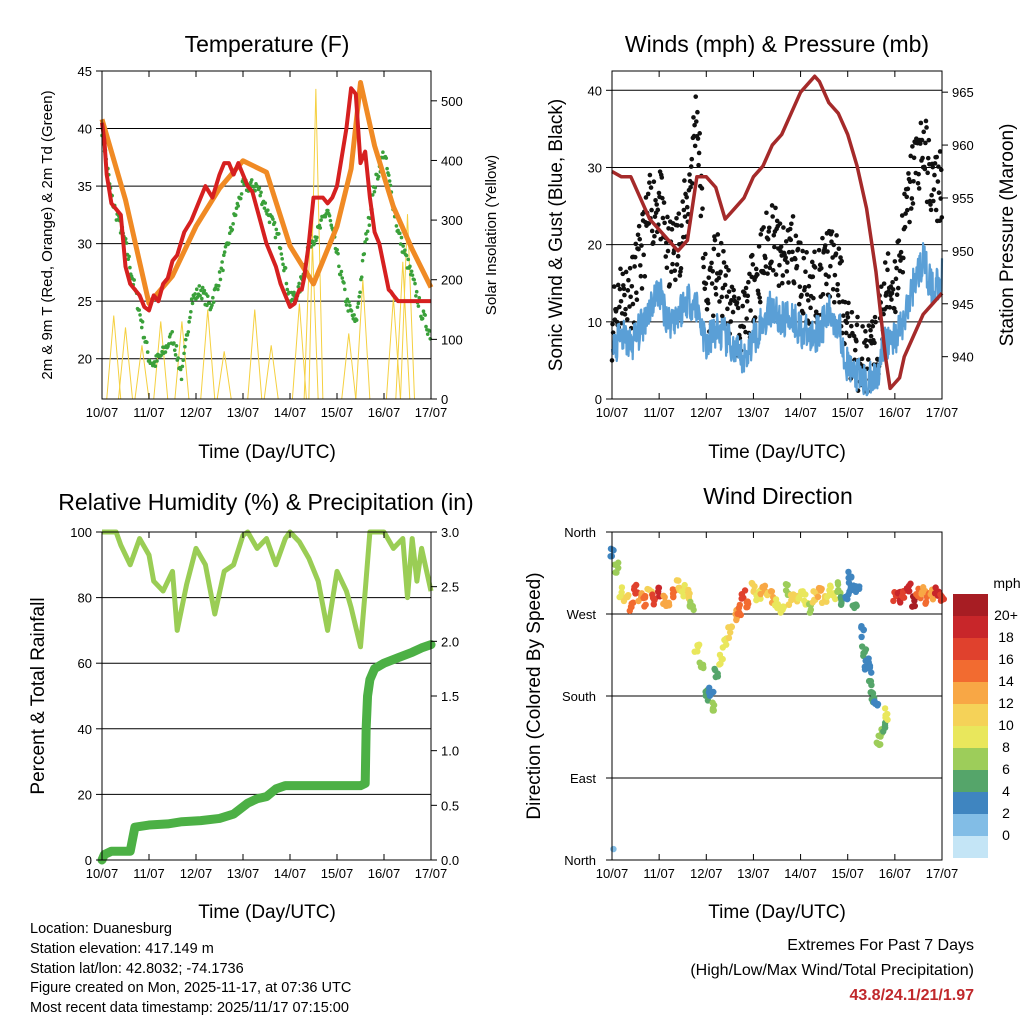  I want to click on y-tick-label: East, so click(583, 778).